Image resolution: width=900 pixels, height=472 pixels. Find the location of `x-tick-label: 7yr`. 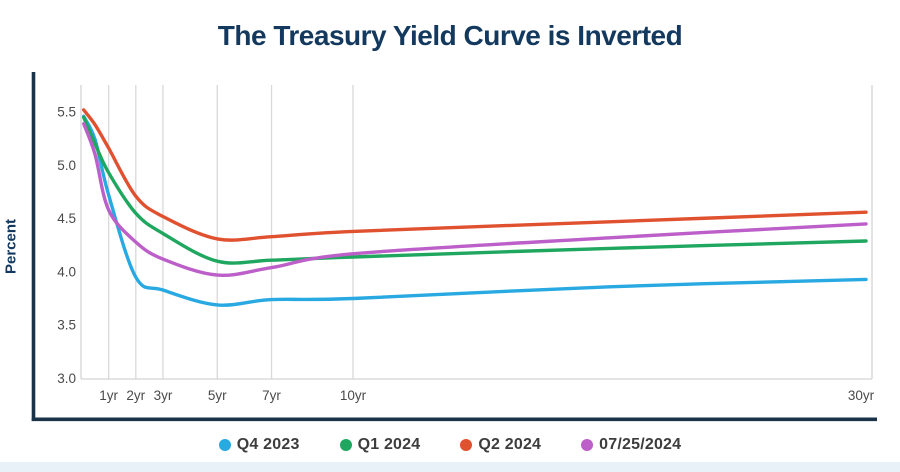

x-tick-label: 7yr is located at coordinates (271, 395).